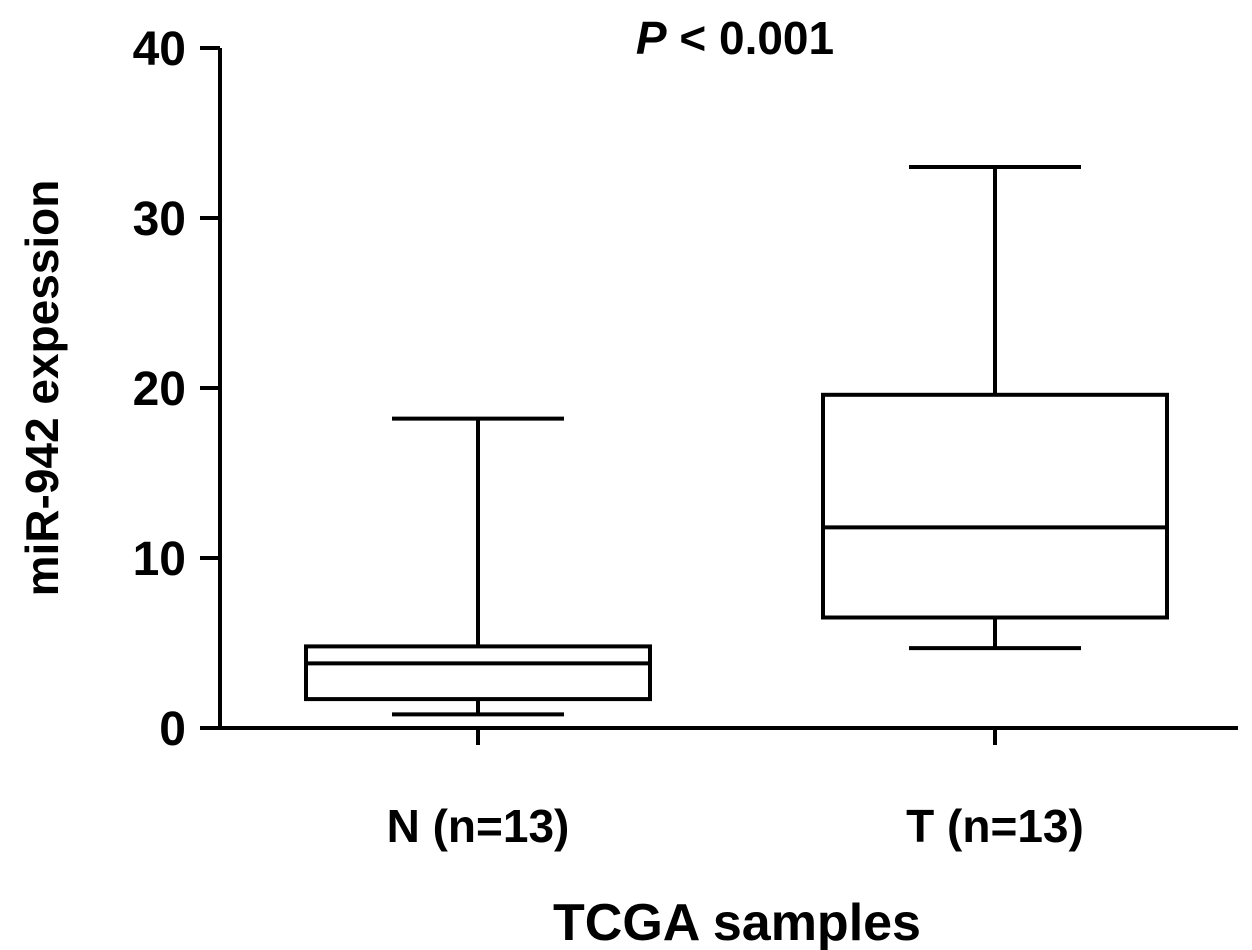 Image resolution: width=1252 pixels, height=950 pixels. I want to click on x-tick-label: N (n=13), so click(478, 826).